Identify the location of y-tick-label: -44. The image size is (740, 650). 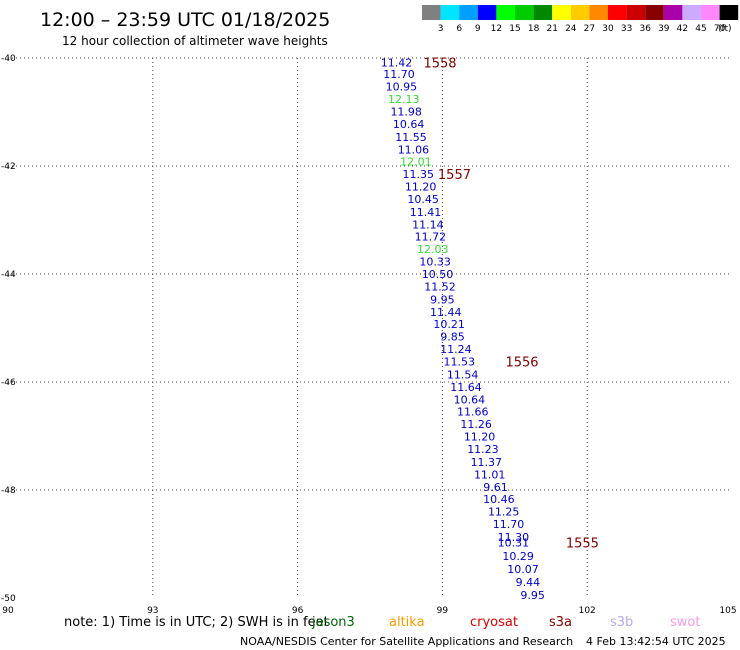
(8, 275).